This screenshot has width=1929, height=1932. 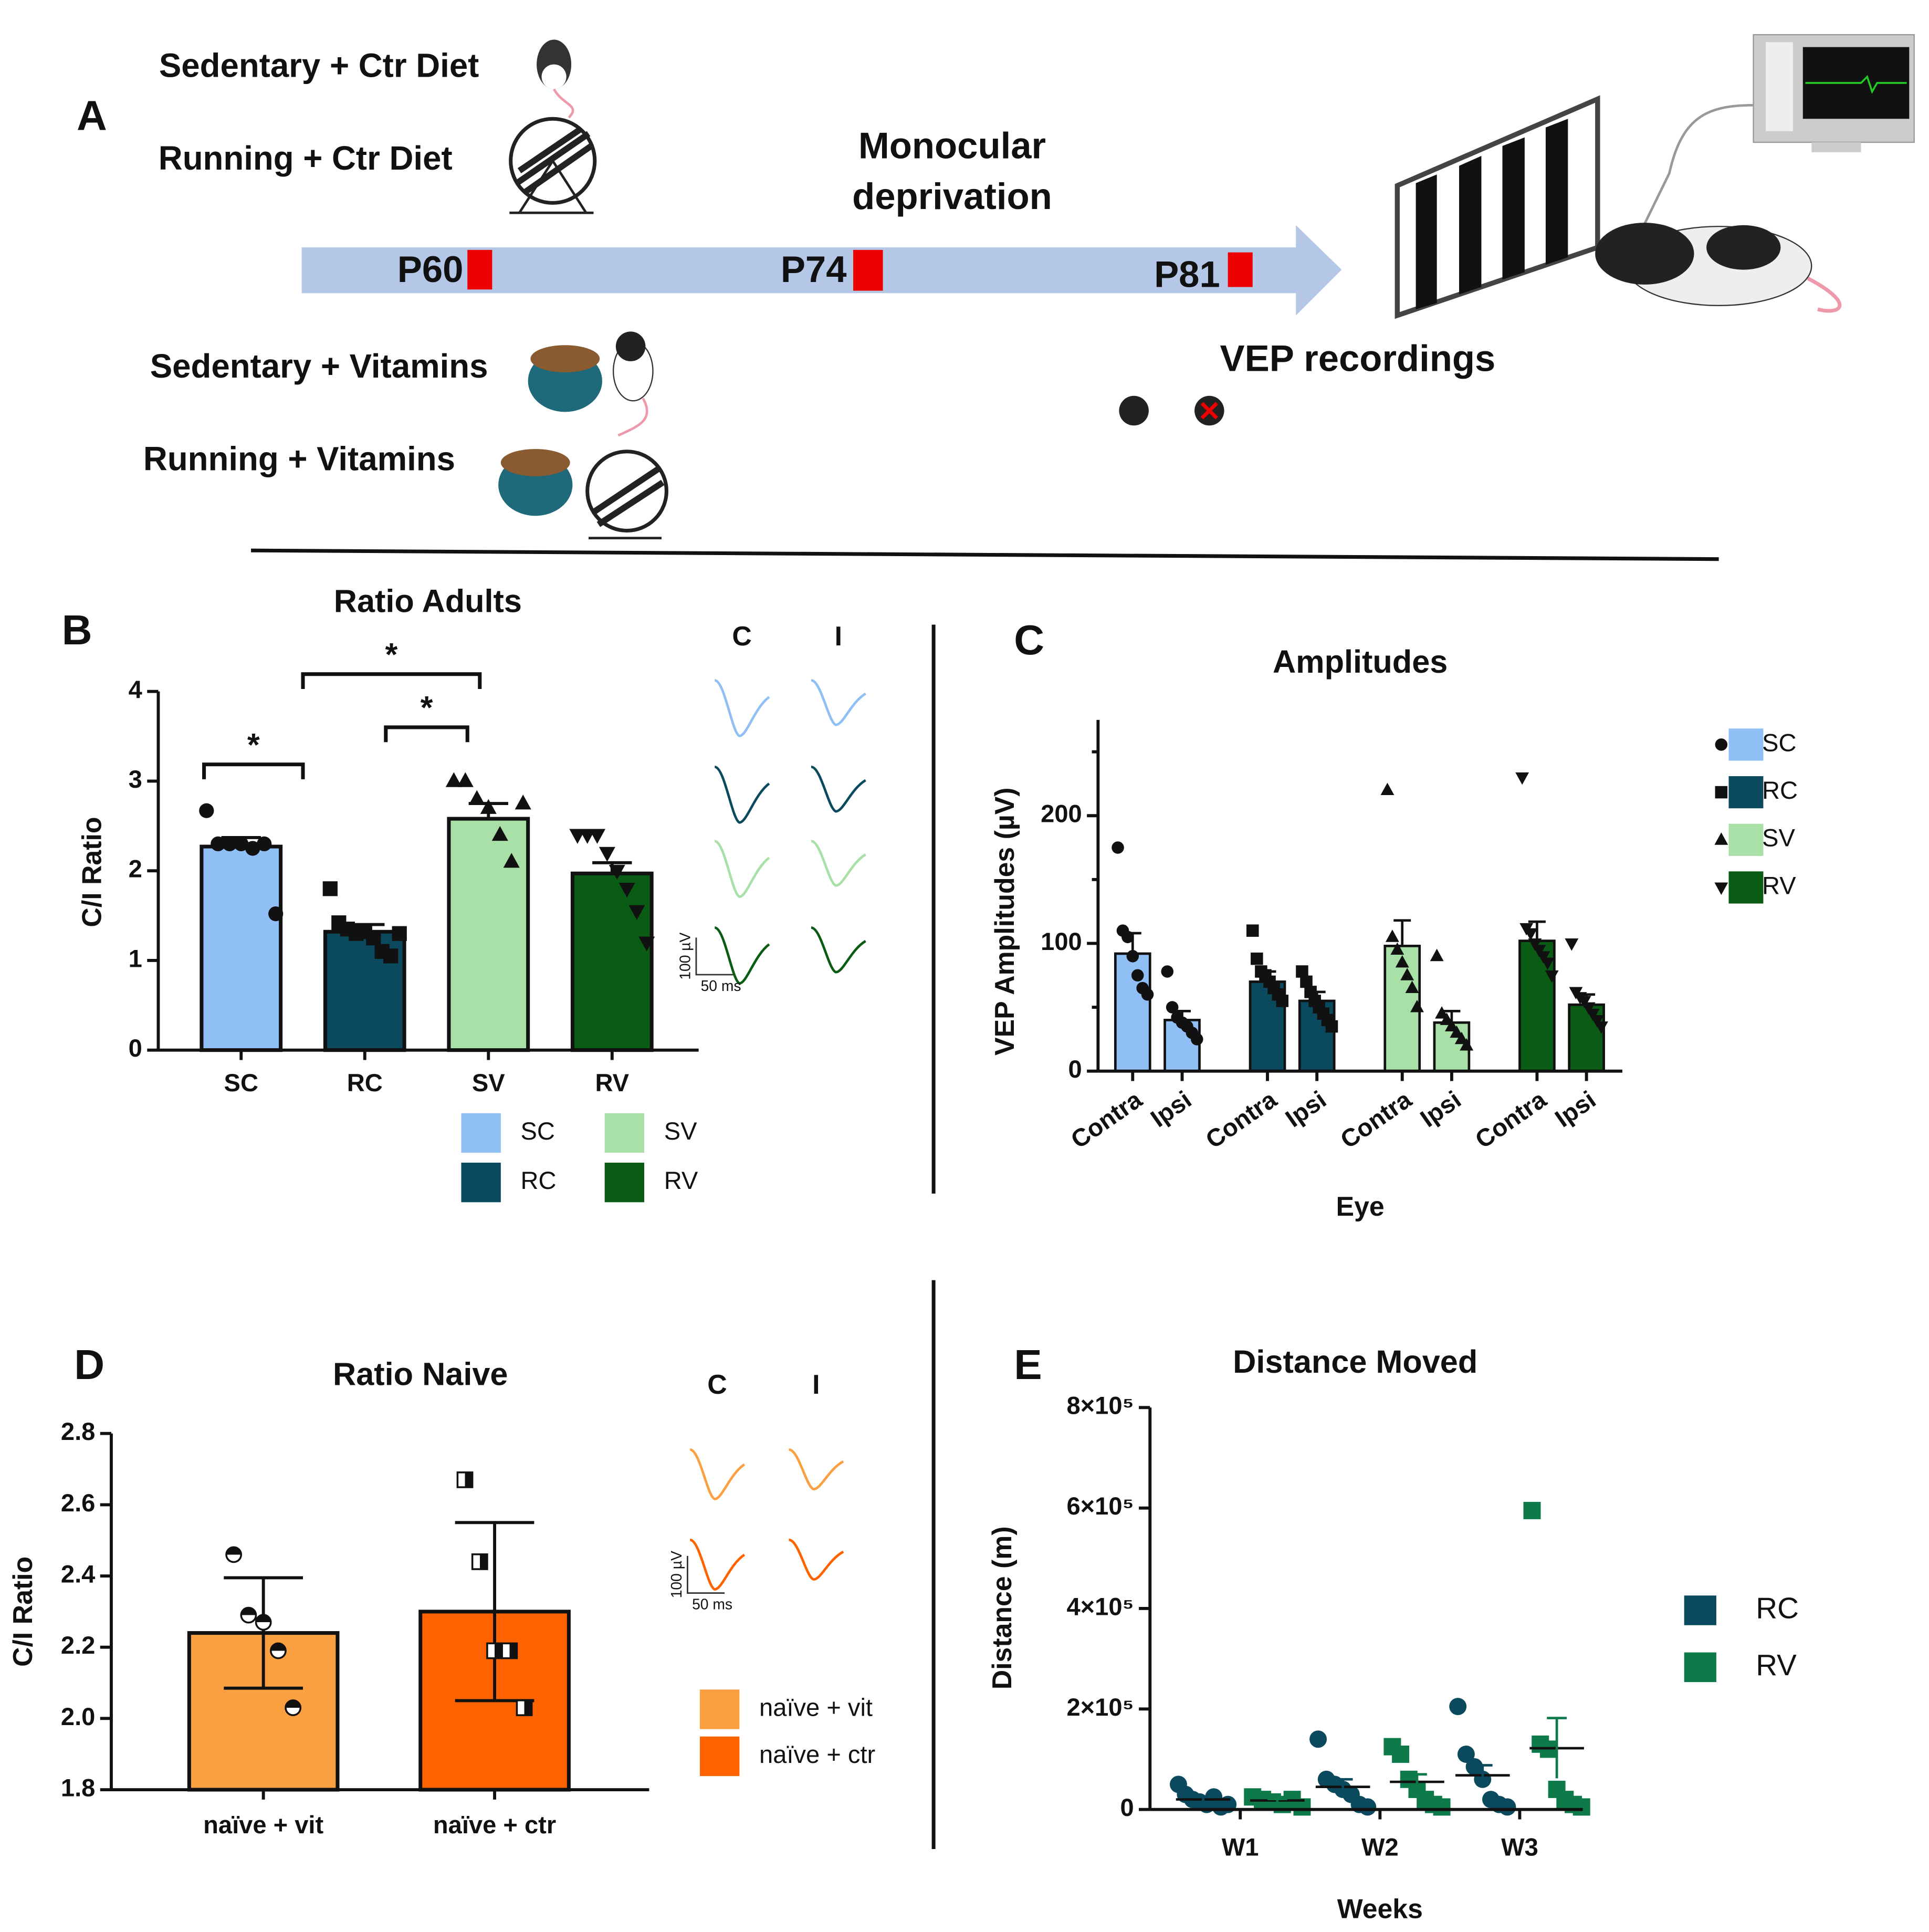 What do you see at coordinates (538, 1131) in the screenshot?
I see `legend-label: SC` at bounding box center [538, 1131].